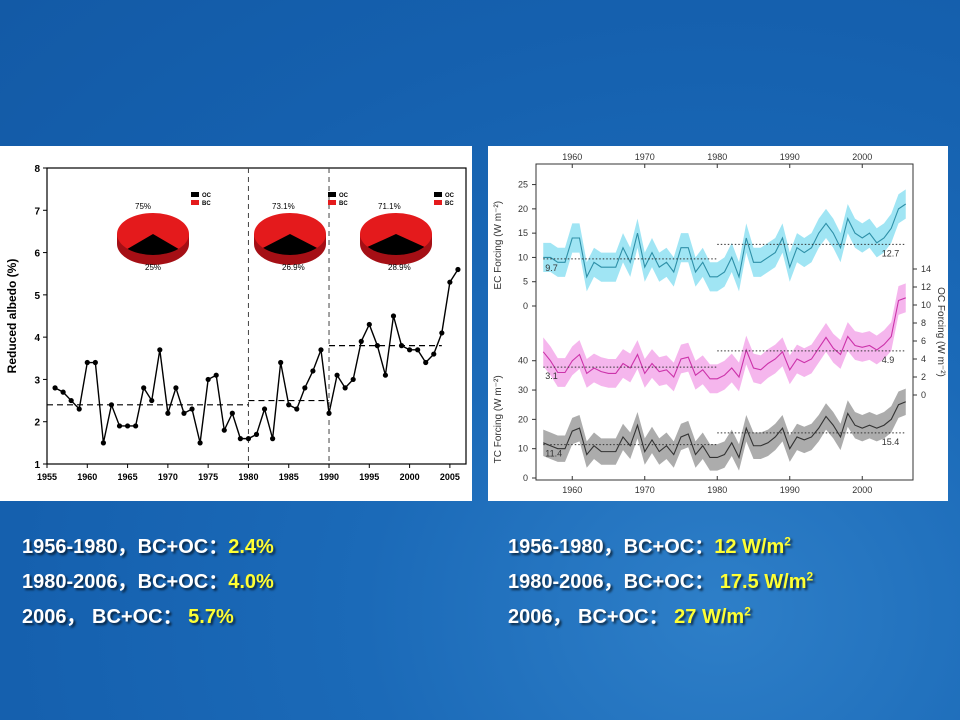 Image resolution: width=960 pixels, height=720 pixels. I want to click on left-caption-1: 1956-1980，BC+OC：2.4%, so click(148, 544).